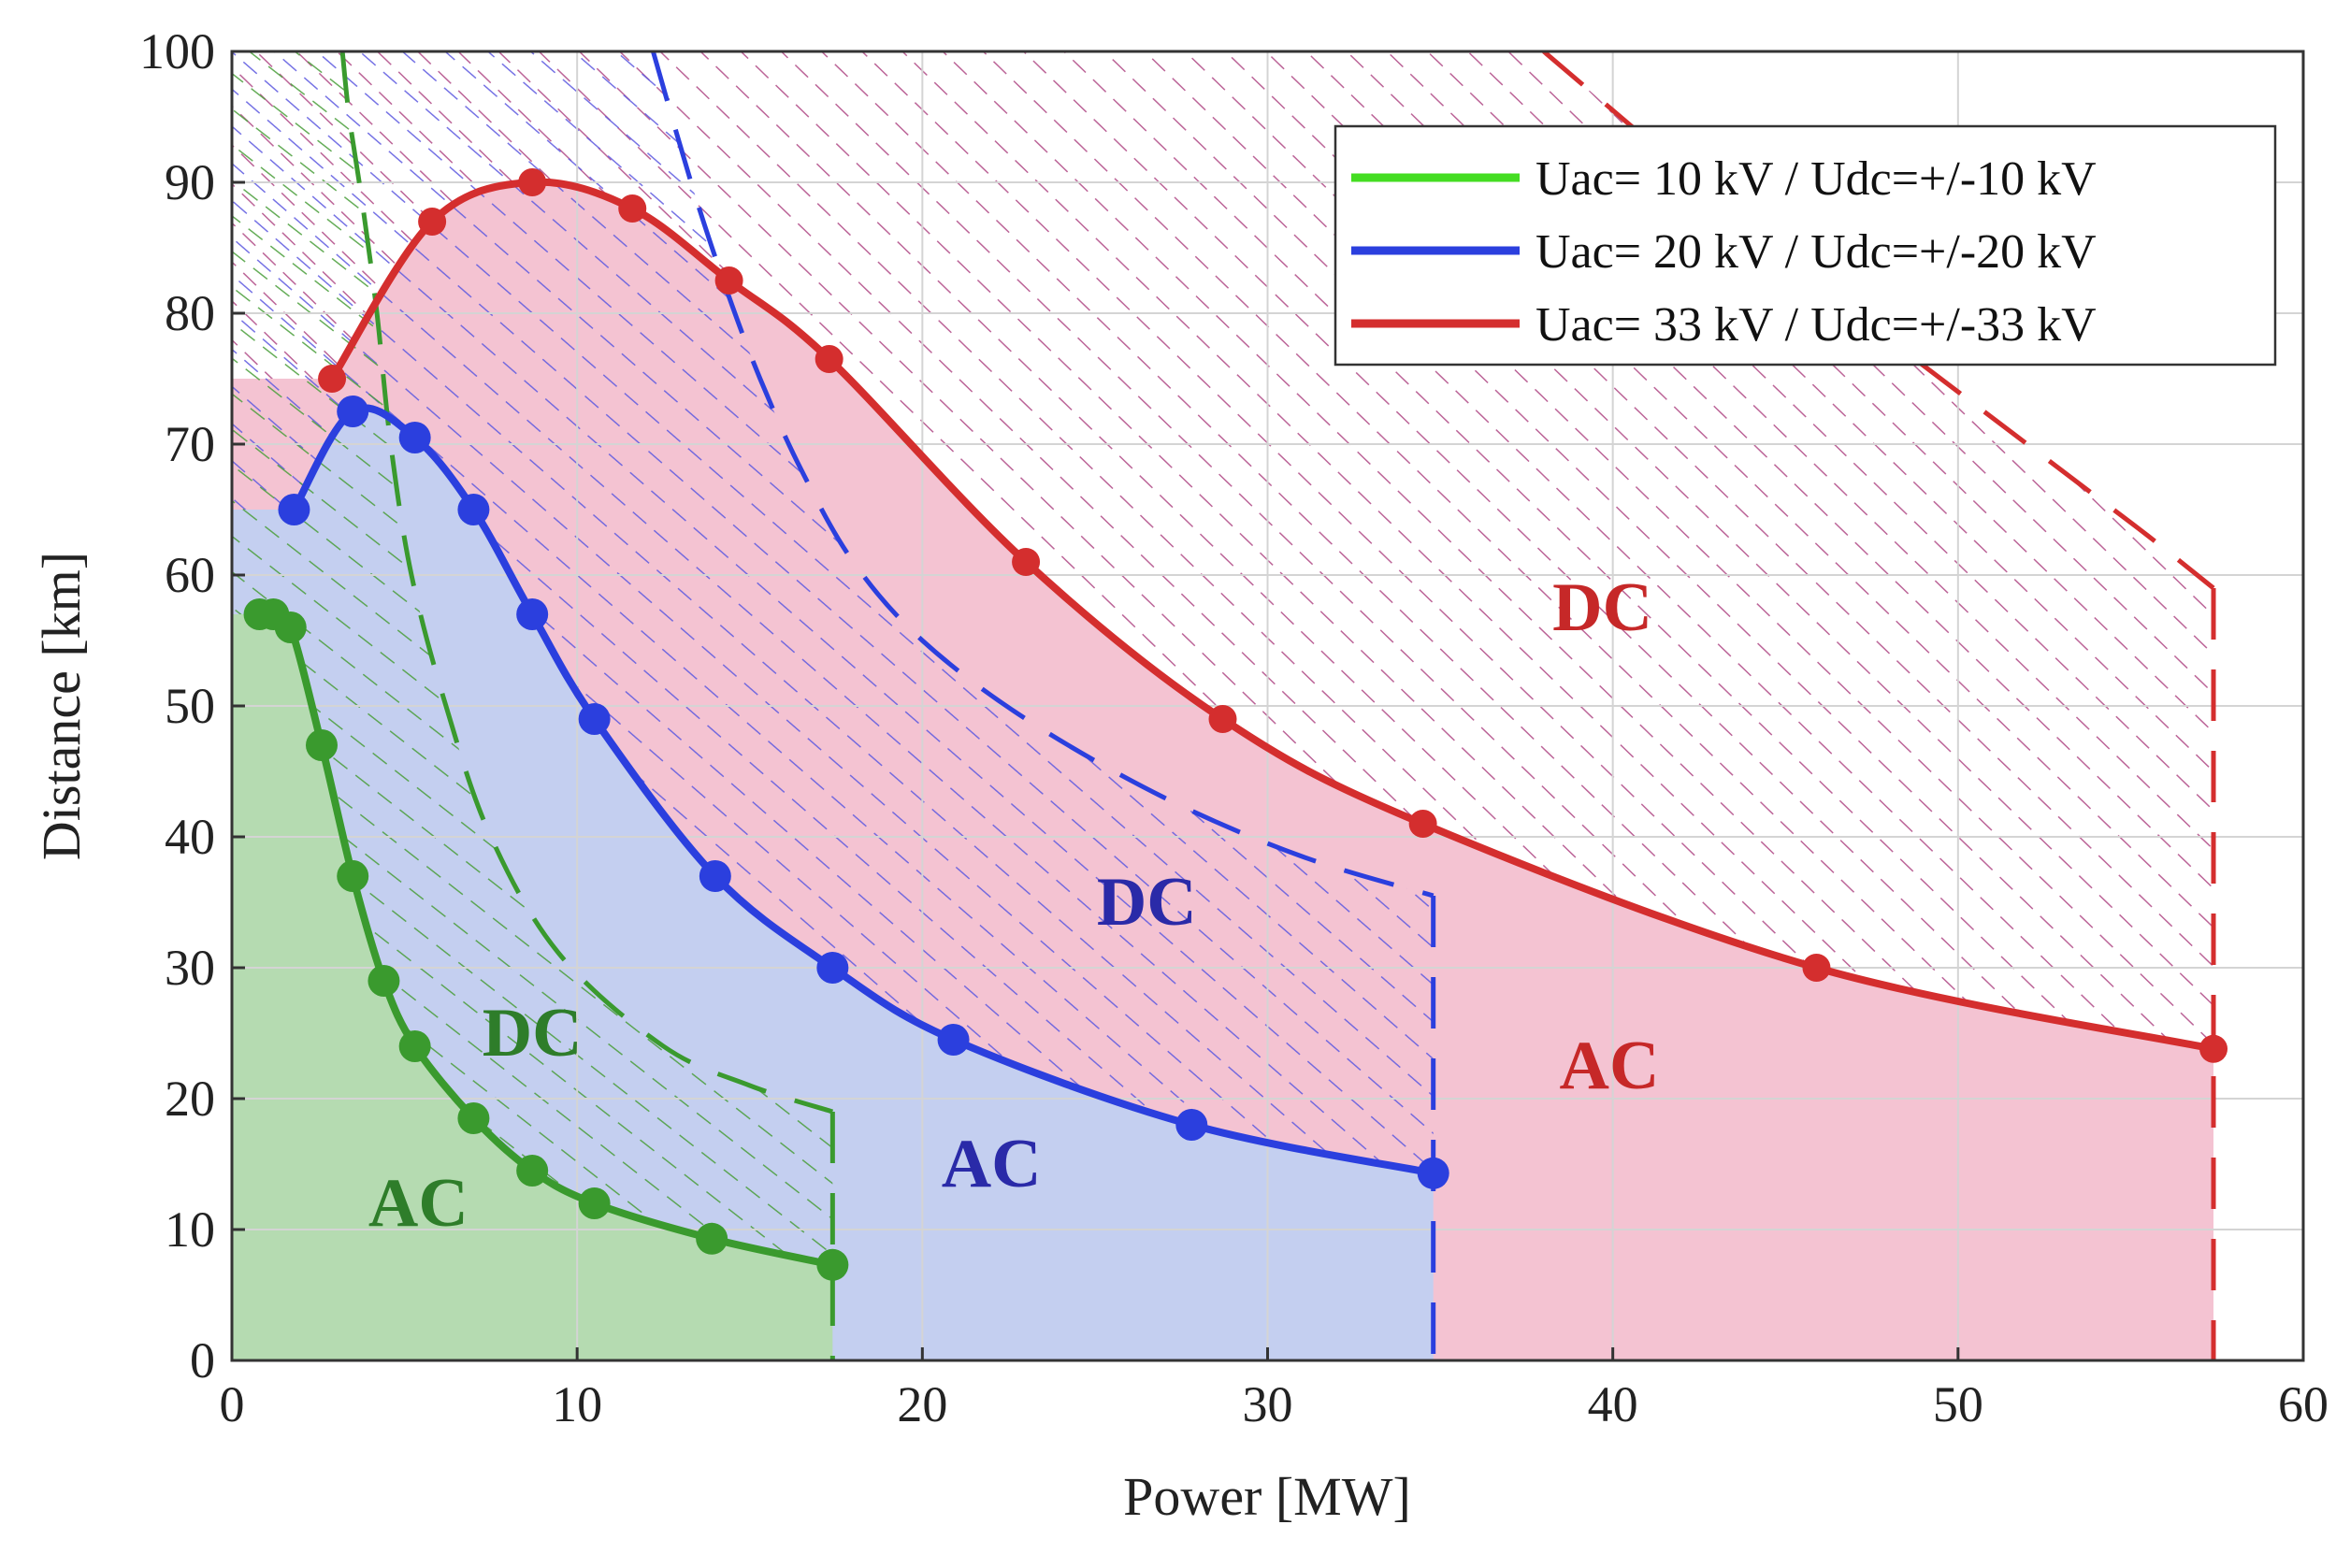  Describe the element at coordinates (1613, 1404) in the screenshot. I see `x-tick-label: 40` at that location.